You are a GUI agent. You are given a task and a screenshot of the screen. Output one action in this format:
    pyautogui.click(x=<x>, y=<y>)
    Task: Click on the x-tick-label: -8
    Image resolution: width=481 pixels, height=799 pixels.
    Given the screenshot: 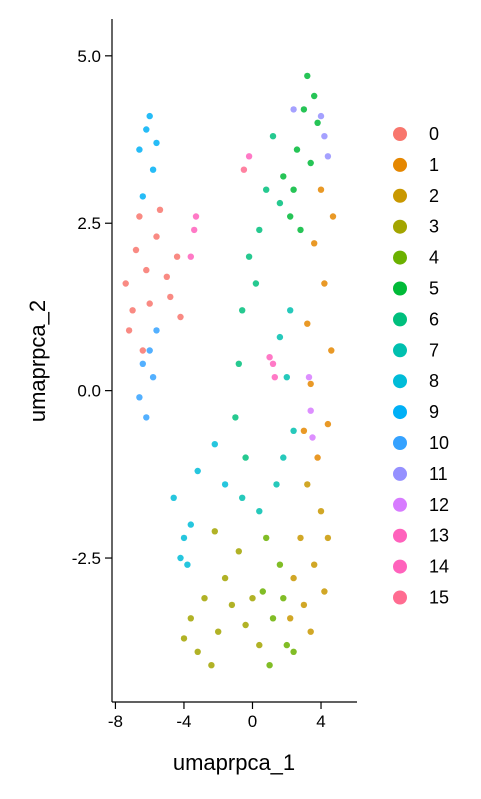 What is the action you would take?
    pyautogui.click(x=115, y=721)
    